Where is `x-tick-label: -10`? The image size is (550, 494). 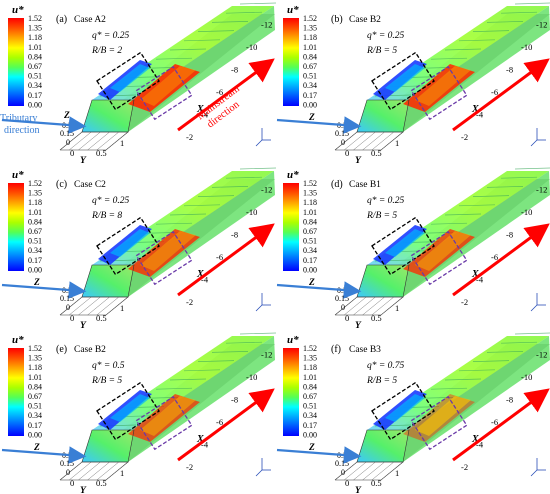
x-tick-label: -10 is located at coordinates (251, 212).